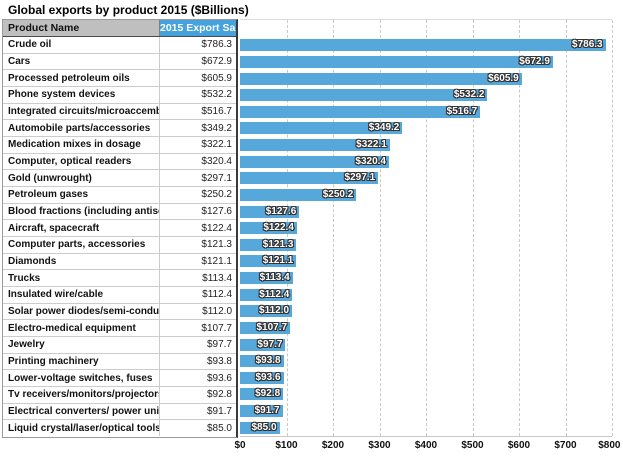 This screenshot has height=456, width=623. I want to click on product-name-cell: Crude oil, so click(81, 45).